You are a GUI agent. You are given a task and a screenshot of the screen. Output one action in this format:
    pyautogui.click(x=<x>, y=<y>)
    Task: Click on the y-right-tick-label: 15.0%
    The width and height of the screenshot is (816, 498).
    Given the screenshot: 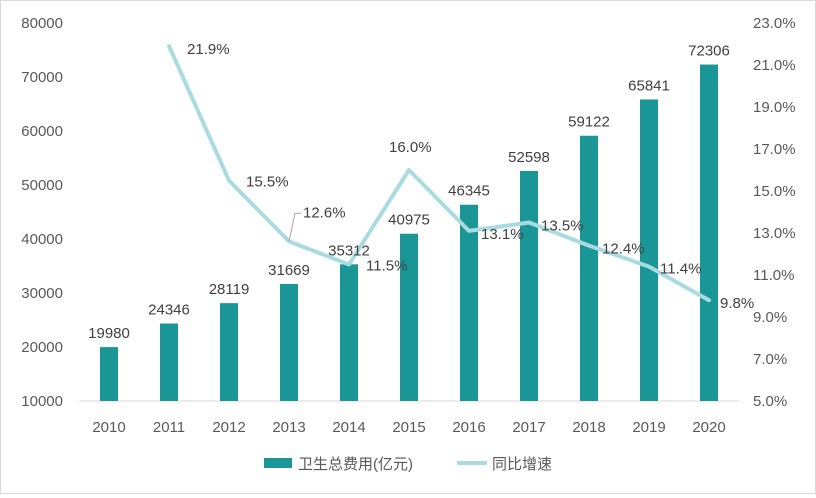 What is the action you would take?
    pyautogui.click(x=774, y=191)
    